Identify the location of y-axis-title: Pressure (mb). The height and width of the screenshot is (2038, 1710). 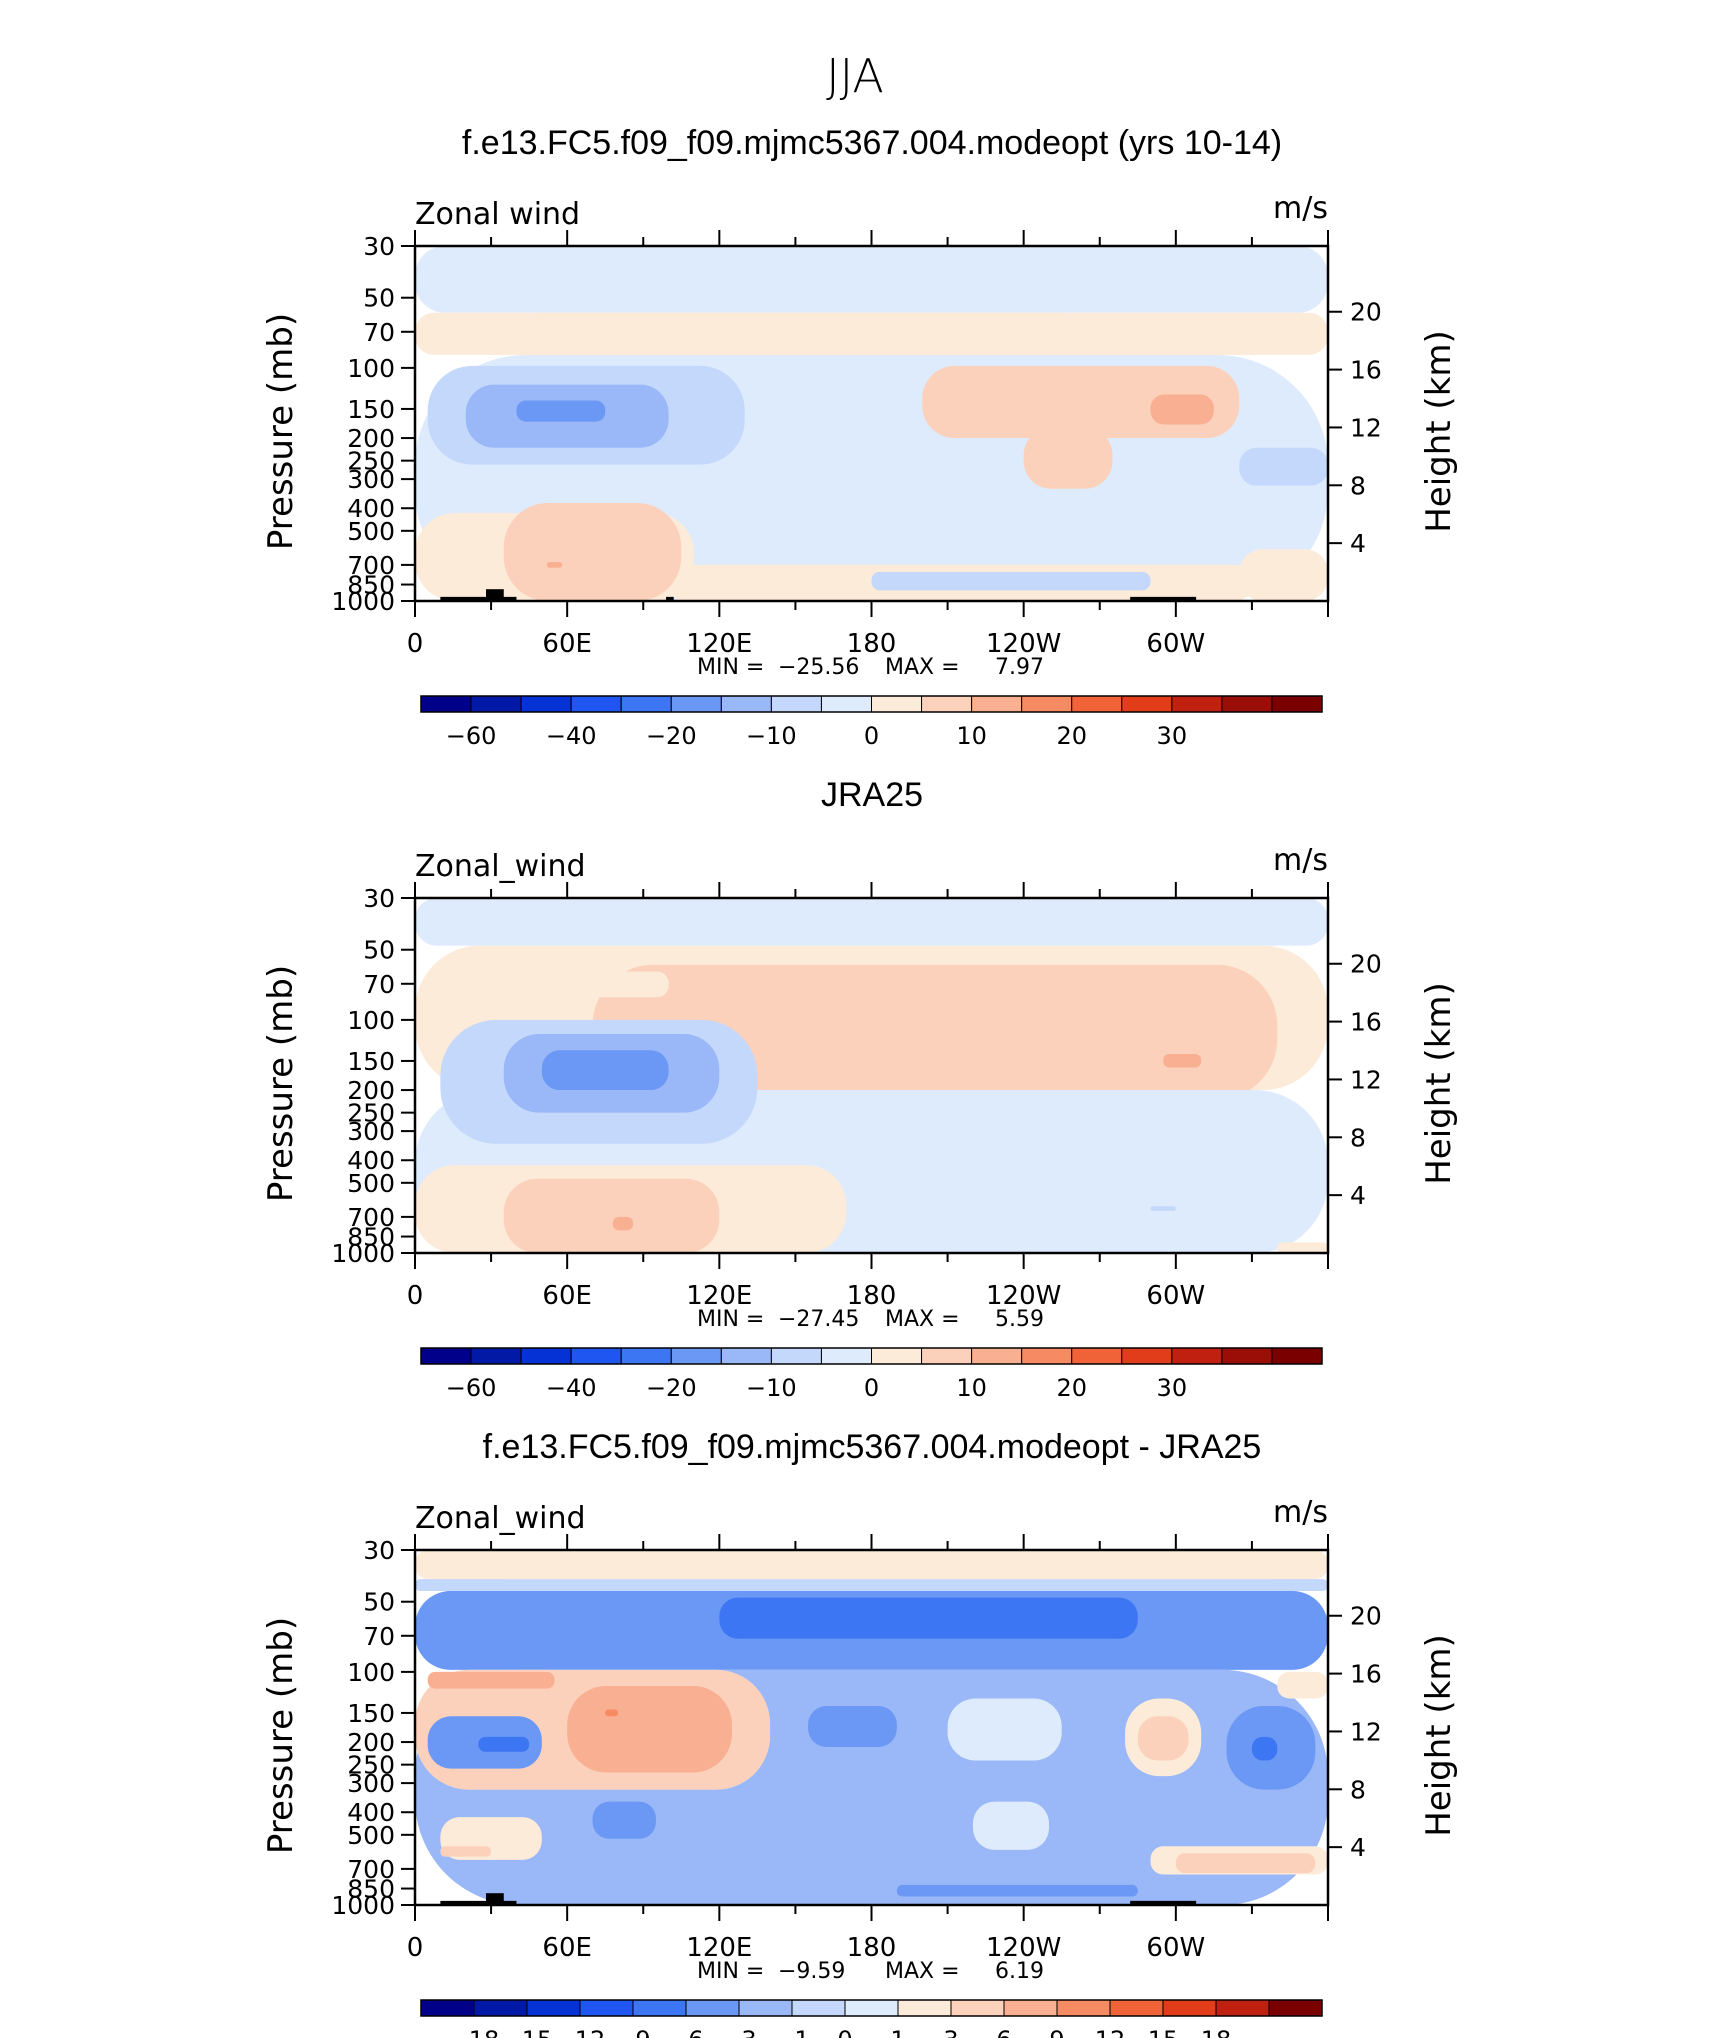
(281, 1083).